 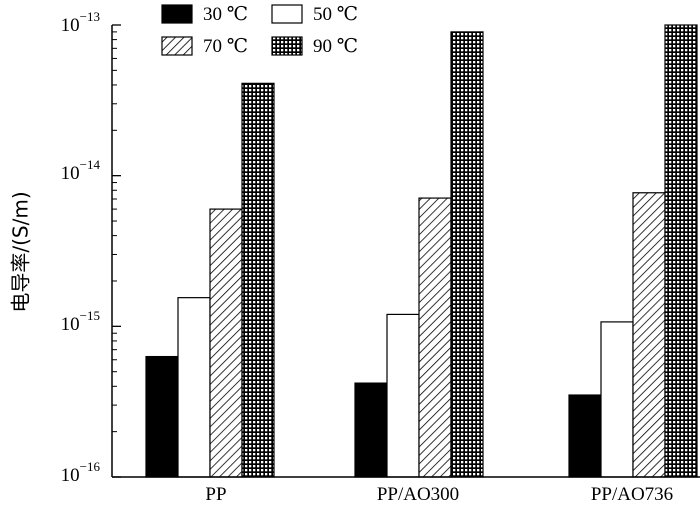 I want to click on y-tick-label: 10−14, so click(x=81, y=170).